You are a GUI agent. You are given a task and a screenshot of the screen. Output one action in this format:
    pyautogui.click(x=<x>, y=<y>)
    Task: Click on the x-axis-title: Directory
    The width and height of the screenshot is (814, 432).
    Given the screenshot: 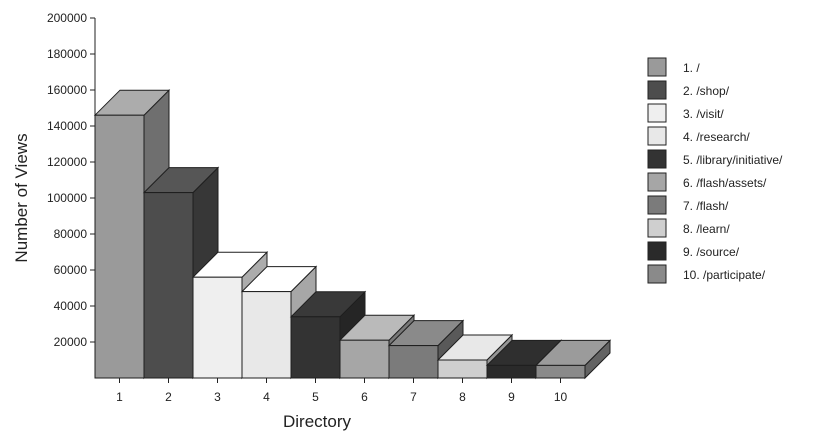 What is the action you would take?
    pyautogui.click(x=317, y=421)
    